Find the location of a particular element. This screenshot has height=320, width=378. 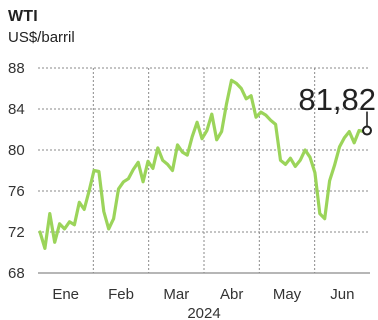

x-tick-label: Mar is located at coordinates (176, 294).